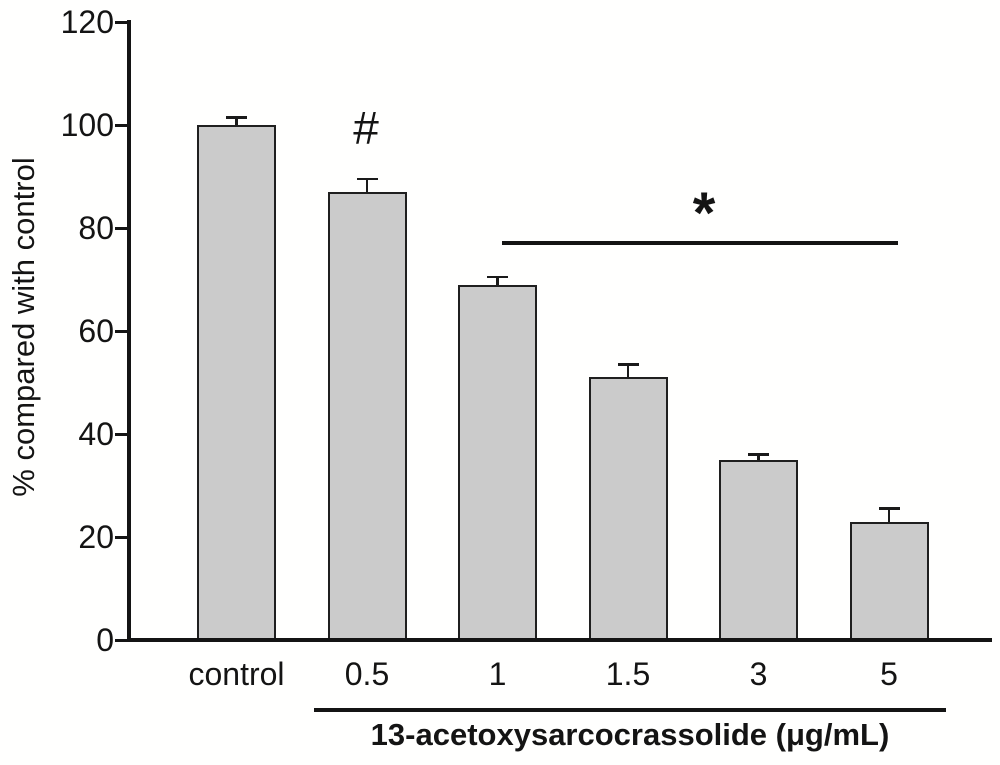  I want to click on x-axis-line, so click(559, 640).